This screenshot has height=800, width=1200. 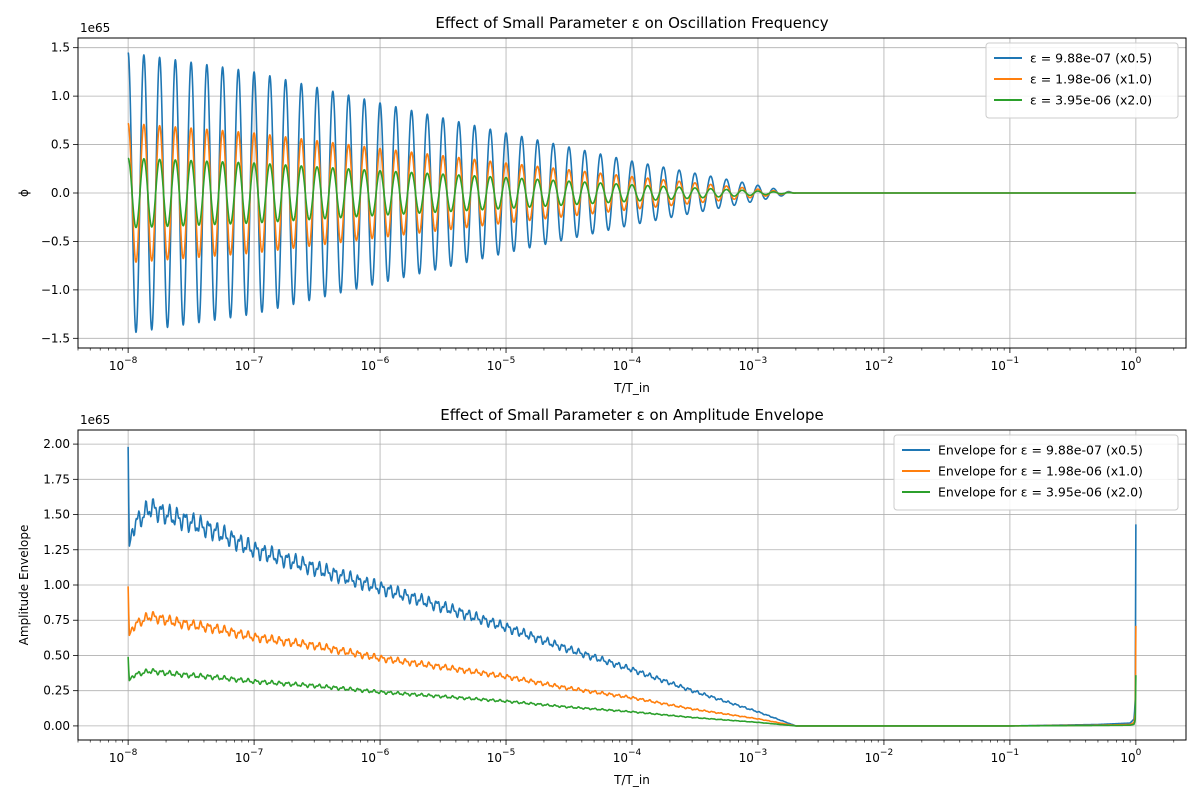 I want to click on oscillation-x-tick-label: 10⁻⁷, so click(x=249, y=364).